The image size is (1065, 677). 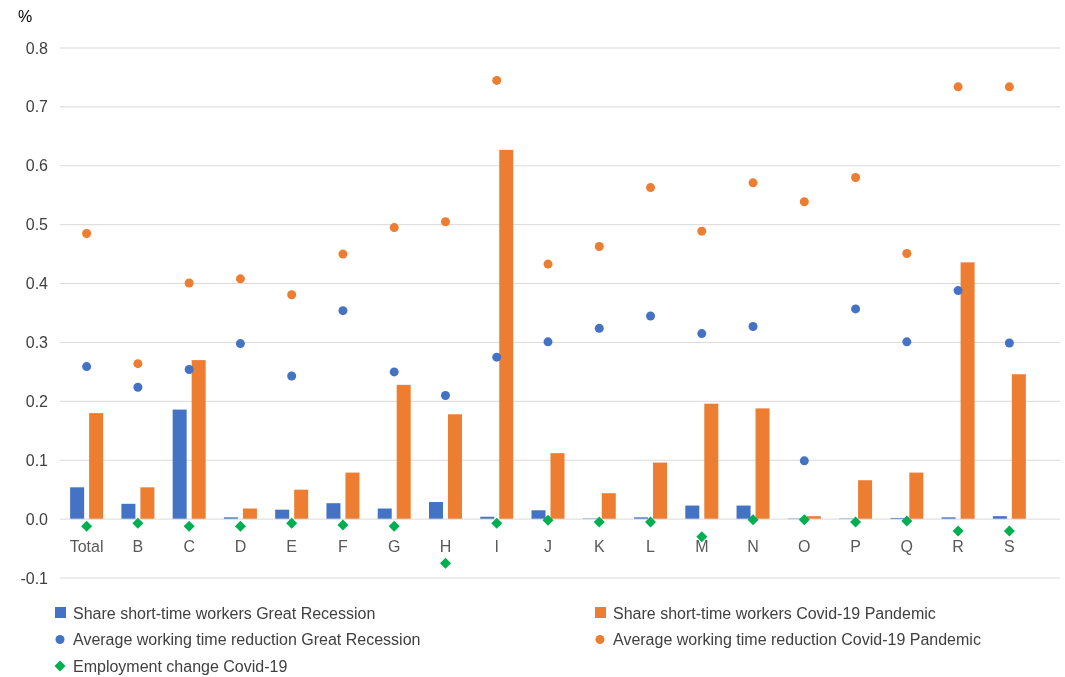 I want to click on y-tick-label: 0.8, so click(x=37, y=48).